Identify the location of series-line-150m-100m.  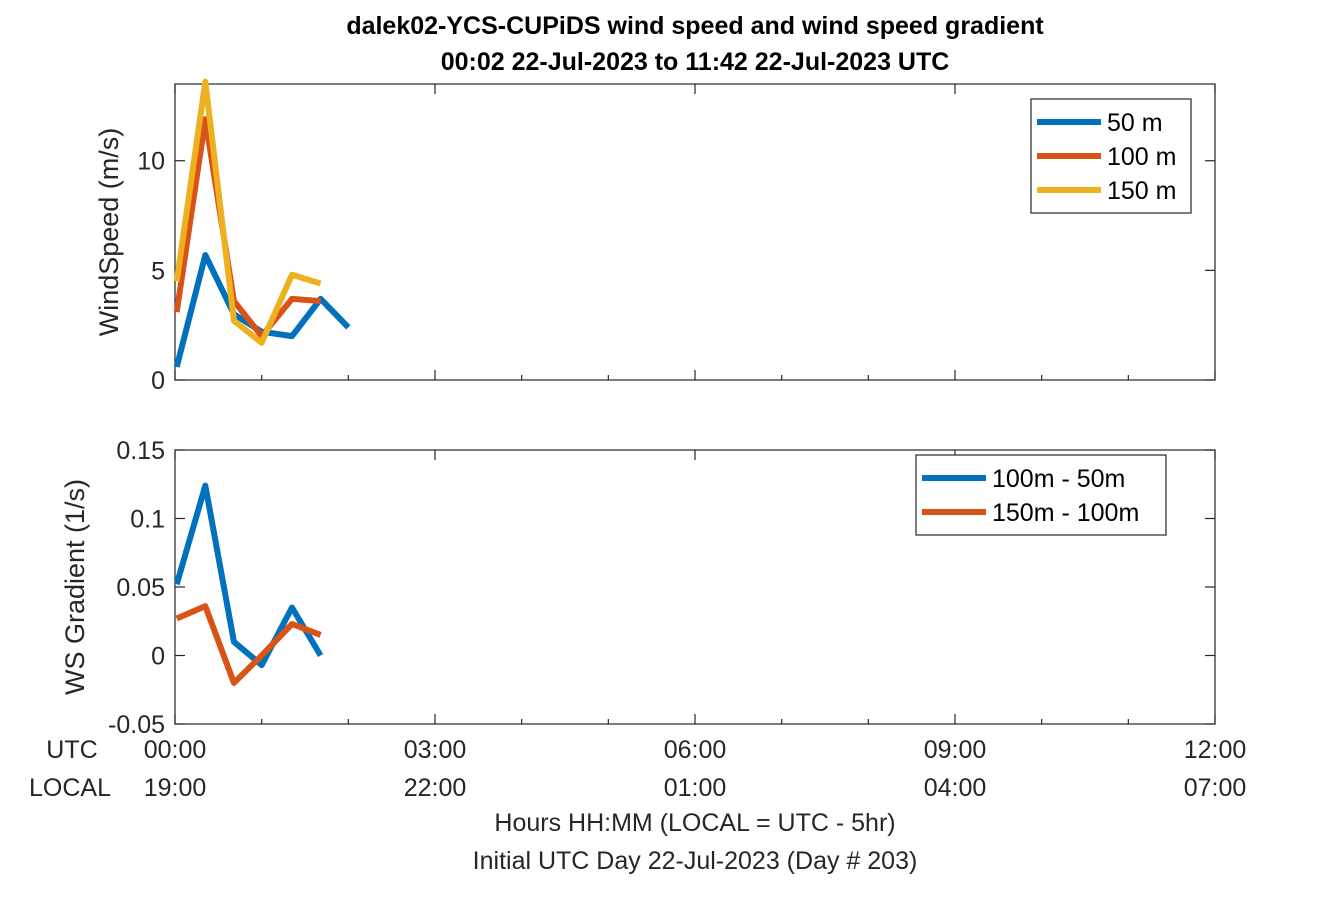
(248, 644).